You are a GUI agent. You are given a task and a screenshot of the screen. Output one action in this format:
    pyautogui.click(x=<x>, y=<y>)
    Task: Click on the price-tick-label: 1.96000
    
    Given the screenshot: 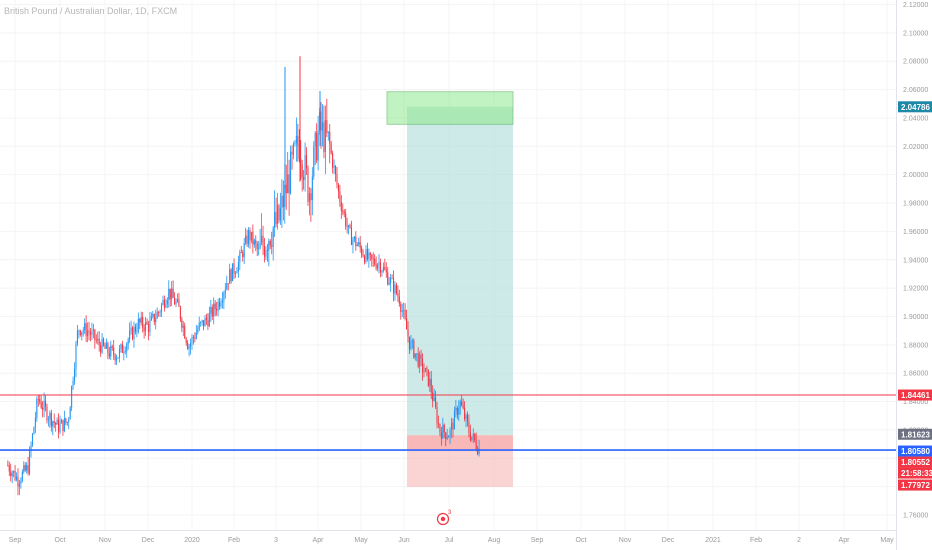 What is the action you would take?
    pyautogui.click(x=915, y=232)
    